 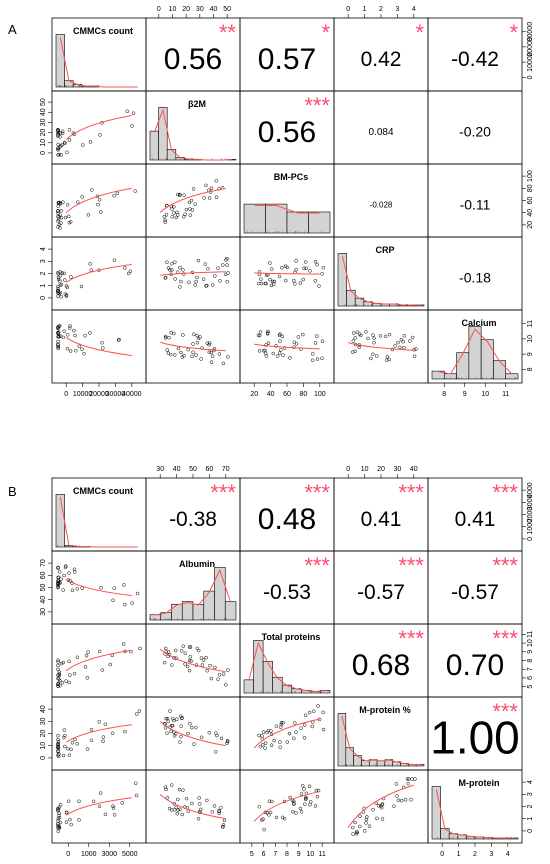 What do you see at coordinates (478, 323) in the screenshot?
I see `variable-name-label: Calcium` at bounding box center [478, 323].